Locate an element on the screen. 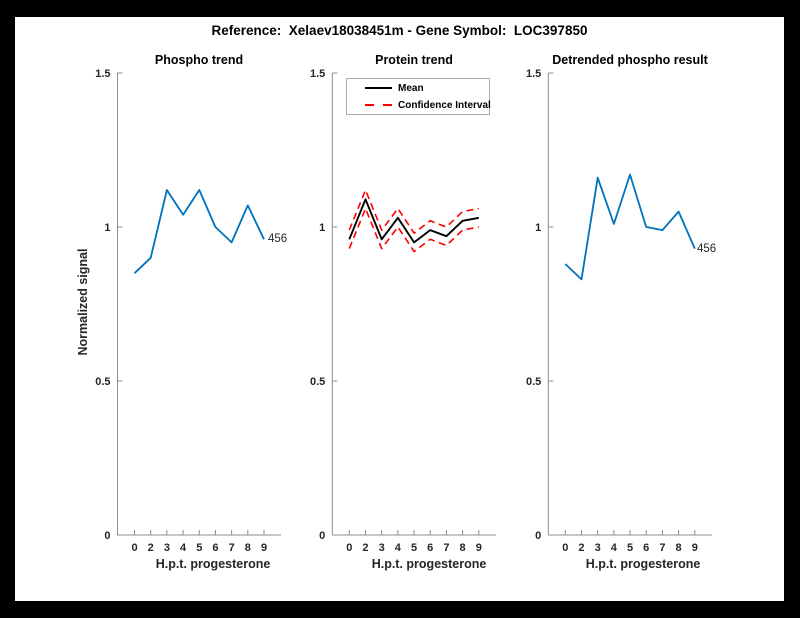 The width and height of the screenshot is (800, 618). subplot-title-phospho-trend: Phospho trend is located at coordinates (199, 60).